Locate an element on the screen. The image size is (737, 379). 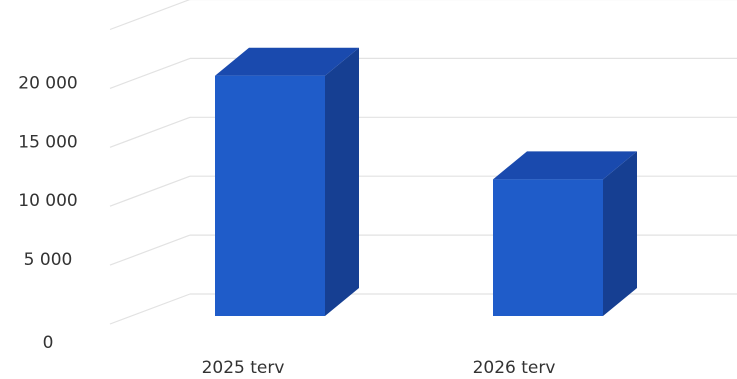
y-tick-label: 15 000 is located at coordinates (47, 142).